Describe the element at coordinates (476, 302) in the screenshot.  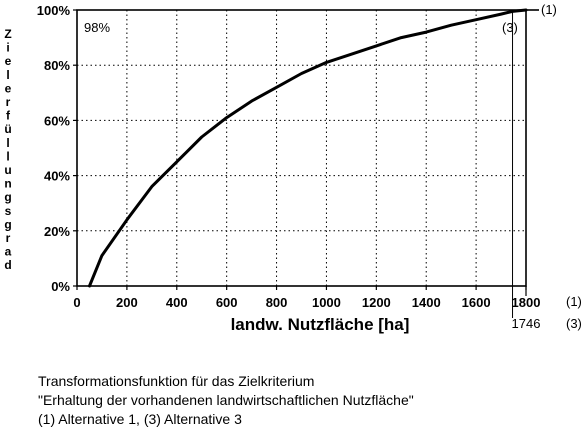
I see `x-tick-label: 1600` at that location.